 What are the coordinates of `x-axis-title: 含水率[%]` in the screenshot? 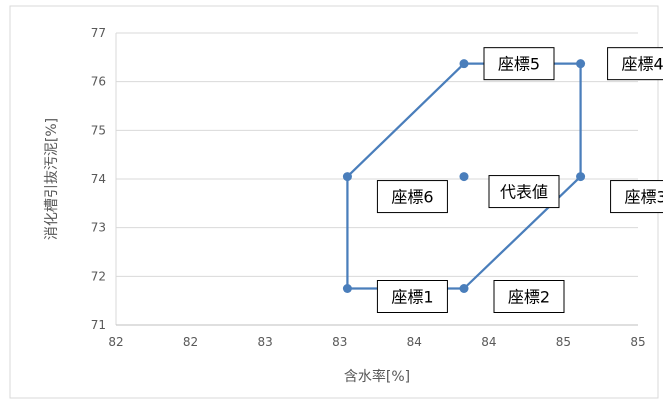 It's located at (377, 376).